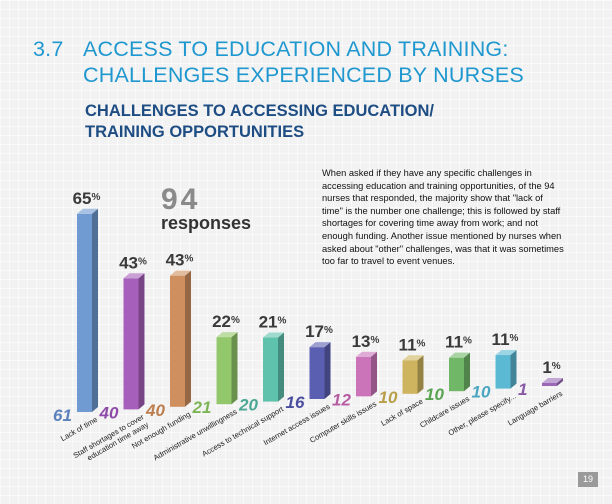 The width and height of the screenshot is (612, 504). What do you see at coordinates (319, 331) in the screenshot?
I see `value-label: 17%` at bounding box center [319, 331].